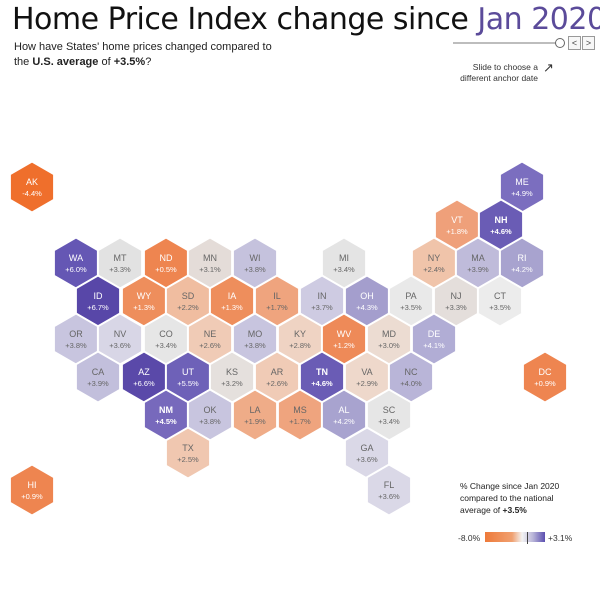 Image resolution: width=600 pixels, height=593 pixels. I want to click on state-hex-hi: HI +0.9%, so click(32, 490).